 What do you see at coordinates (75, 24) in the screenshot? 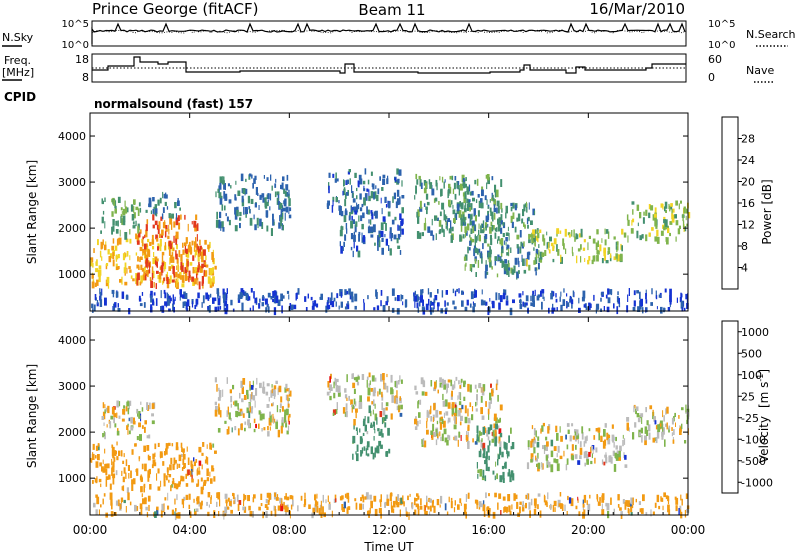
I see `nsky-tick-top: 10^5` at bounding box center [75, 24].